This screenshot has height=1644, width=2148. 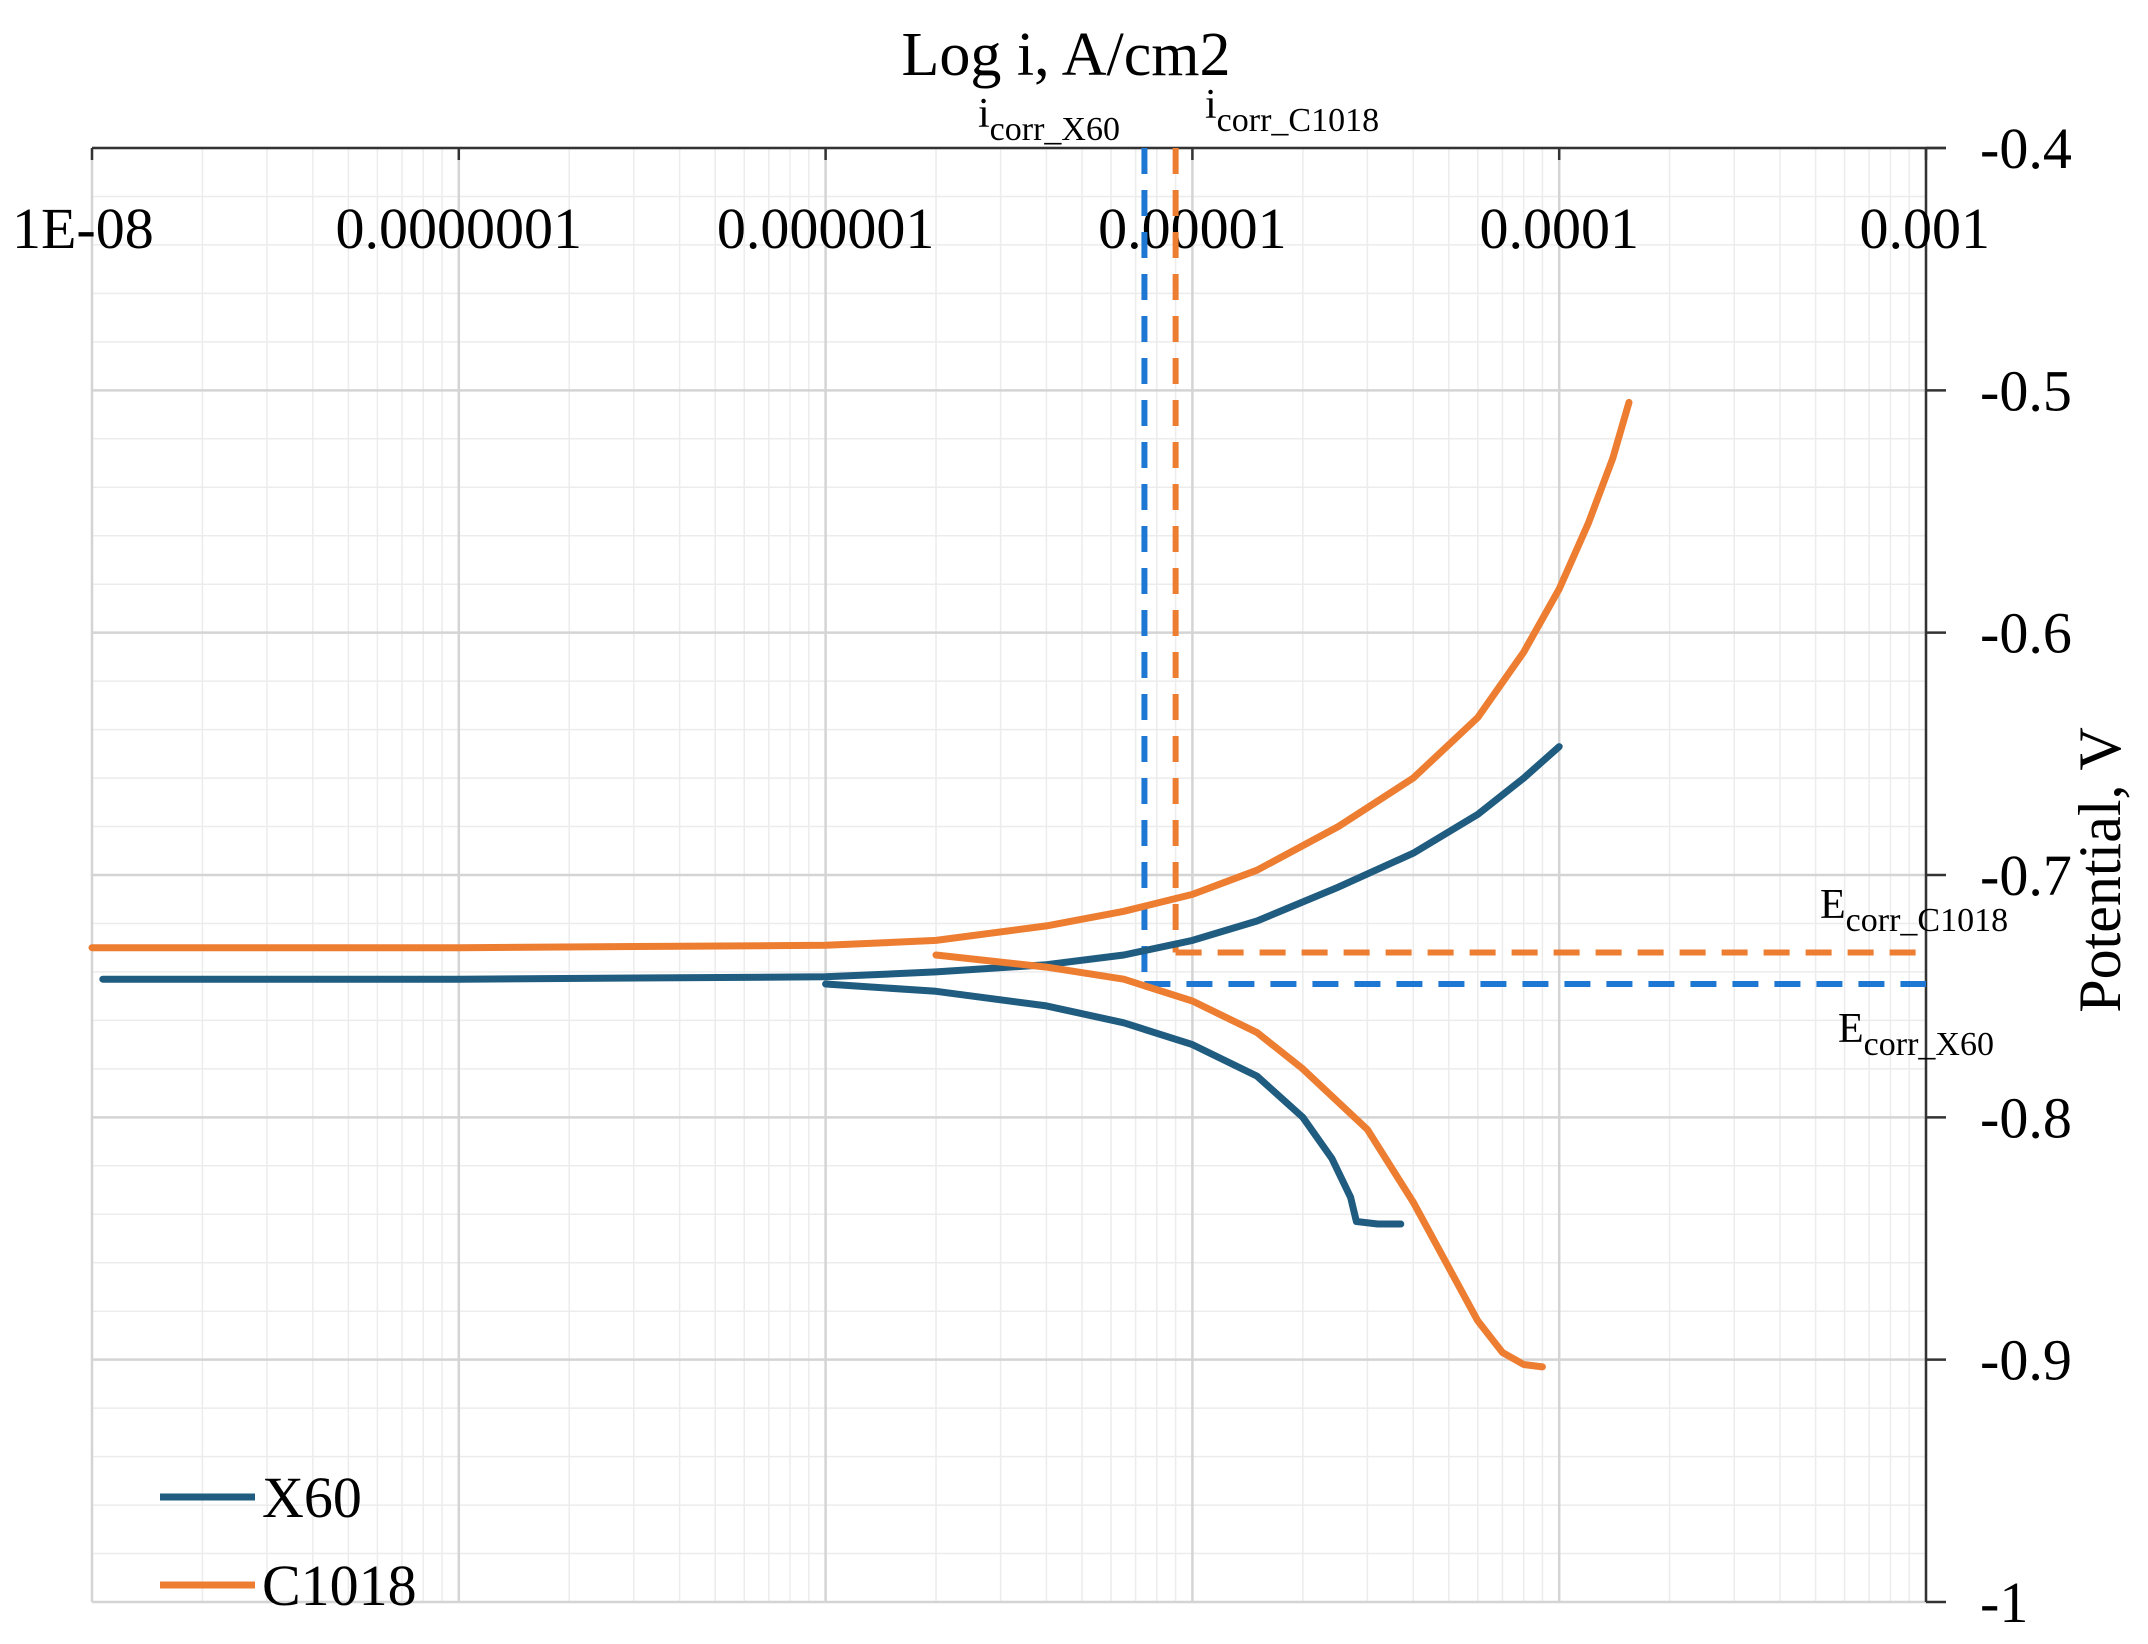 What do you see at coordinates (339, 1585) in the screenshot?
I see `legend-label-c1018: C1018` at bounding box center [339, 1585].